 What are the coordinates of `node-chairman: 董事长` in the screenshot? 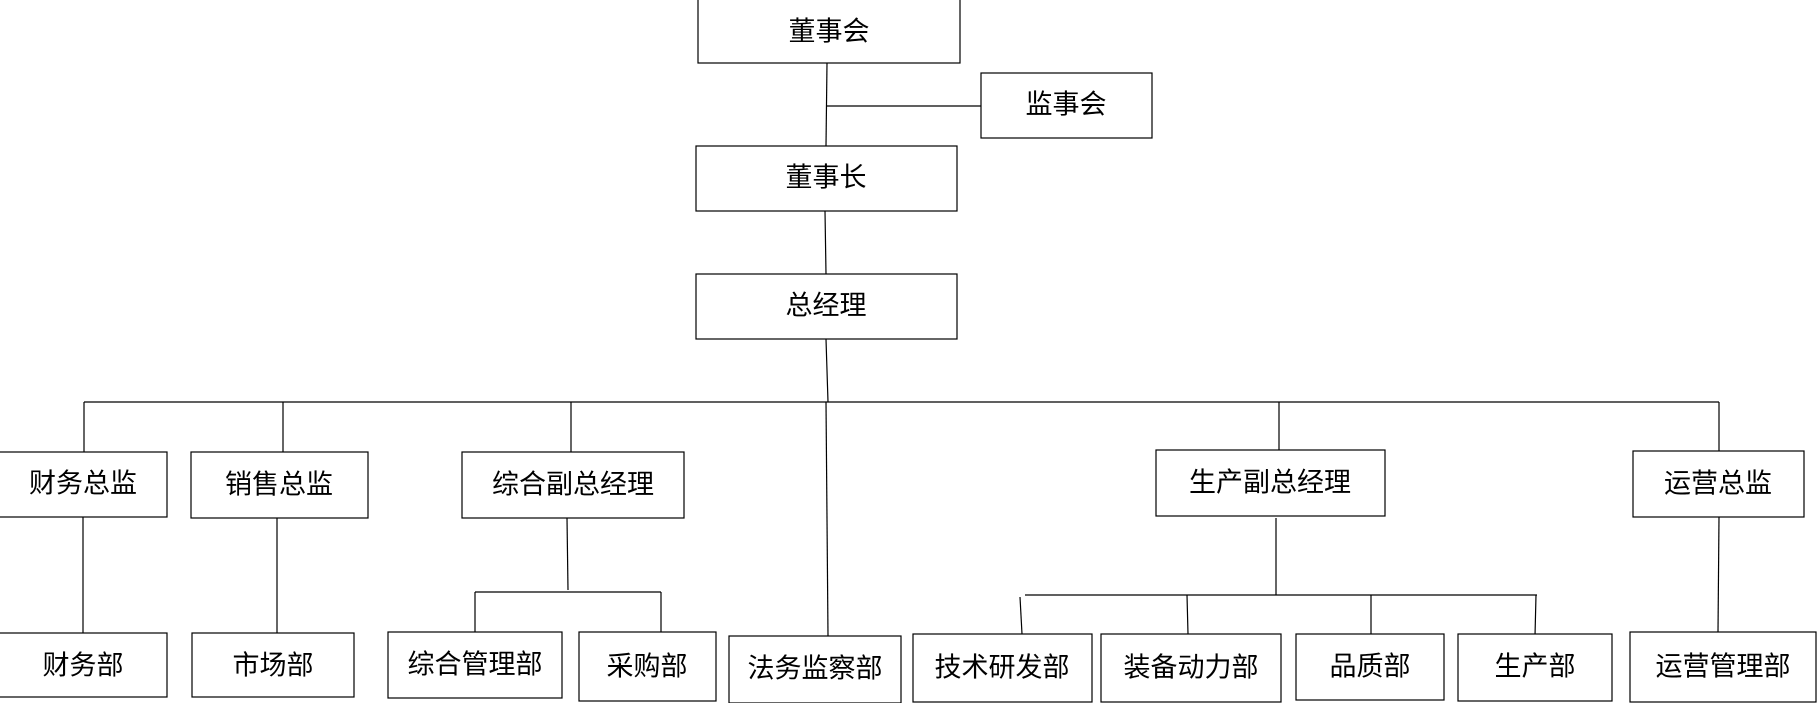 It's located at (826, 178).